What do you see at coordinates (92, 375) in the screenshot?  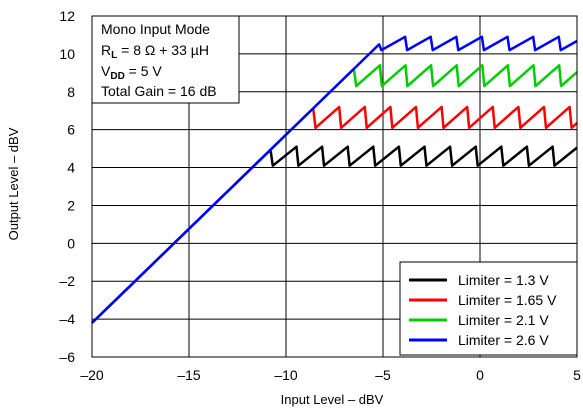 I see `x-tick-label: –20` at bounding box center [92, 375].